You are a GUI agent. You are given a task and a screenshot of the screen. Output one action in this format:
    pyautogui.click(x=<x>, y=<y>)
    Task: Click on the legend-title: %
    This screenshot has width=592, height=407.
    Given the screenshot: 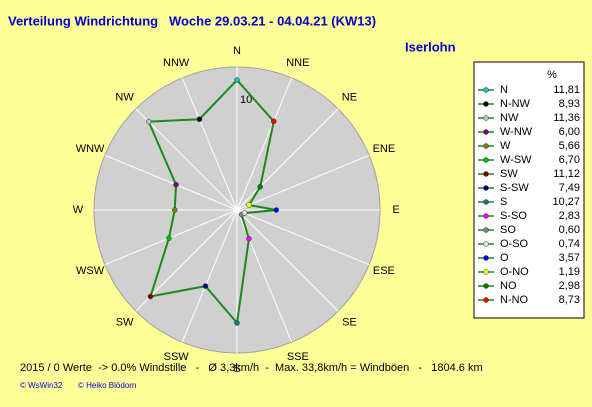 What is the action you would take?
    pyautogui.click(x=552, y=75)
    